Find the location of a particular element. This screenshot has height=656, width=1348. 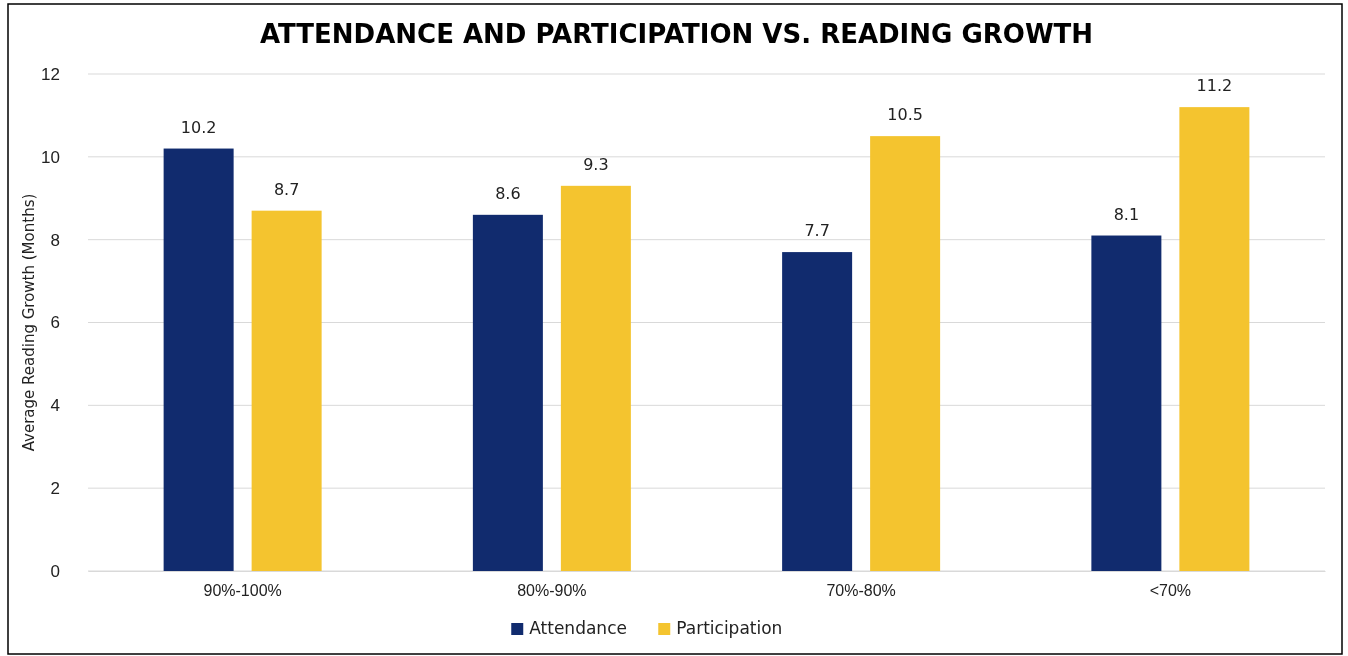

data-label: 11.2 is located at coordinates (1214, 86).